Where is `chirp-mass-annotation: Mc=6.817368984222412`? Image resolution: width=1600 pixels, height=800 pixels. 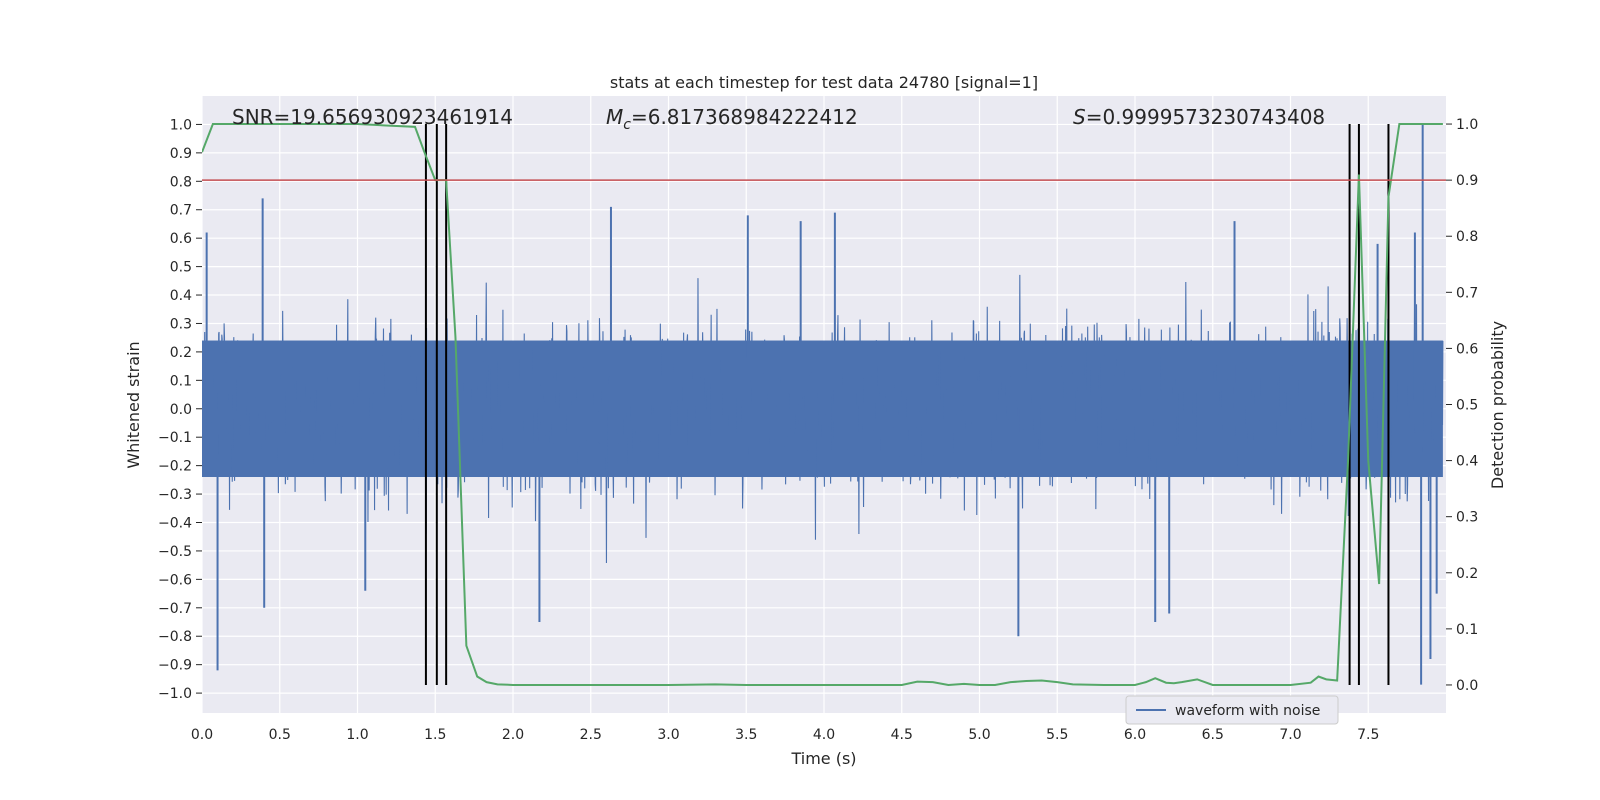
chirp-mass-annotation: Mc=6.817368984222412 is located at coordinates (732, 119).